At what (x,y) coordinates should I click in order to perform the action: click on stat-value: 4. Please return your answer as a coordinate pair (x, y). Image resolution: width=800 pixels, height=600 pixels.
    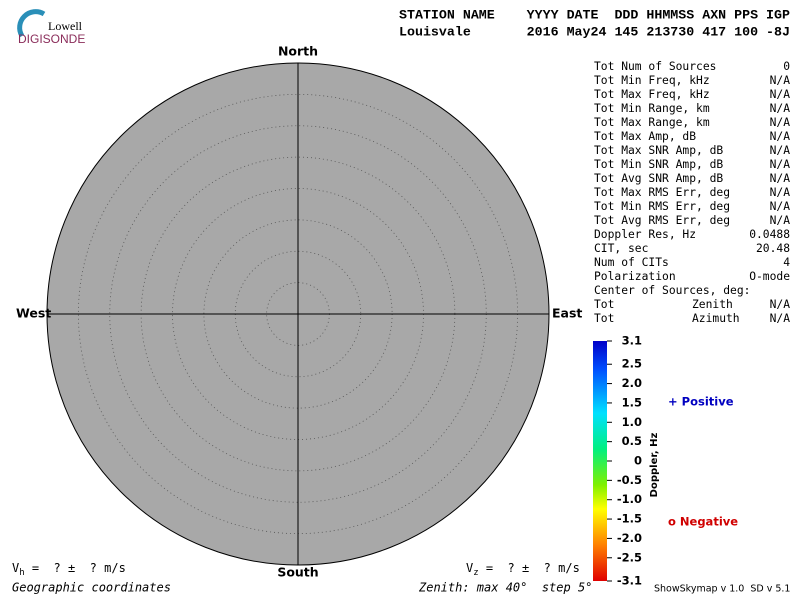
    Looking at the image, I should click on (786, 262).